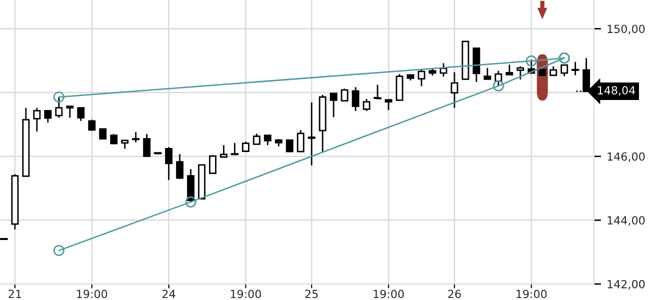 Image resolution: width=650 pixels, height=300 pixels. What do you see at coordinates (626, 285) in the screenshot?
I see `y-tick-label: 142,00` at bounding box center [626, 285].